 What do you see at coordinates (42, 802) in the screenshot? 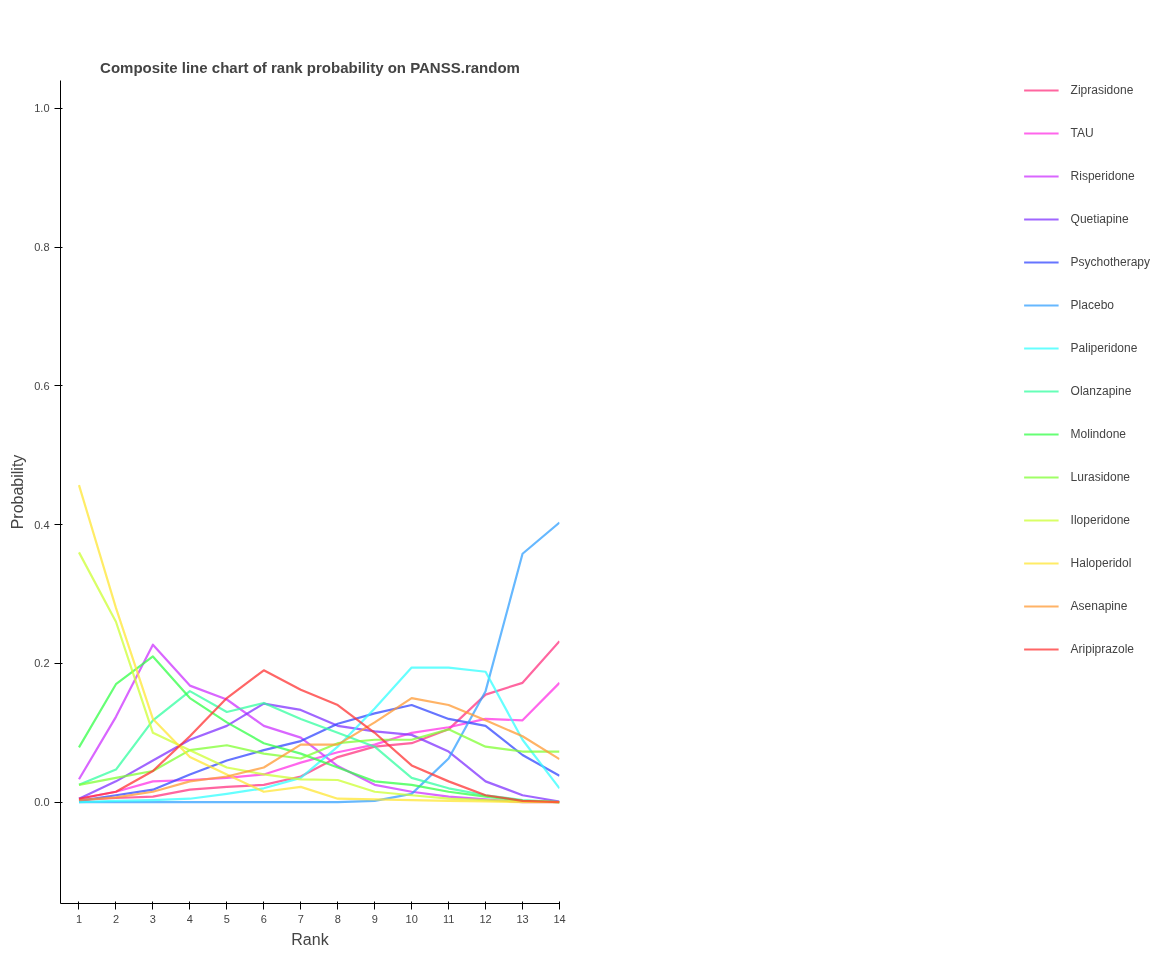
I see `y-tick-label: 0.0` at bounding box center [42, 802].